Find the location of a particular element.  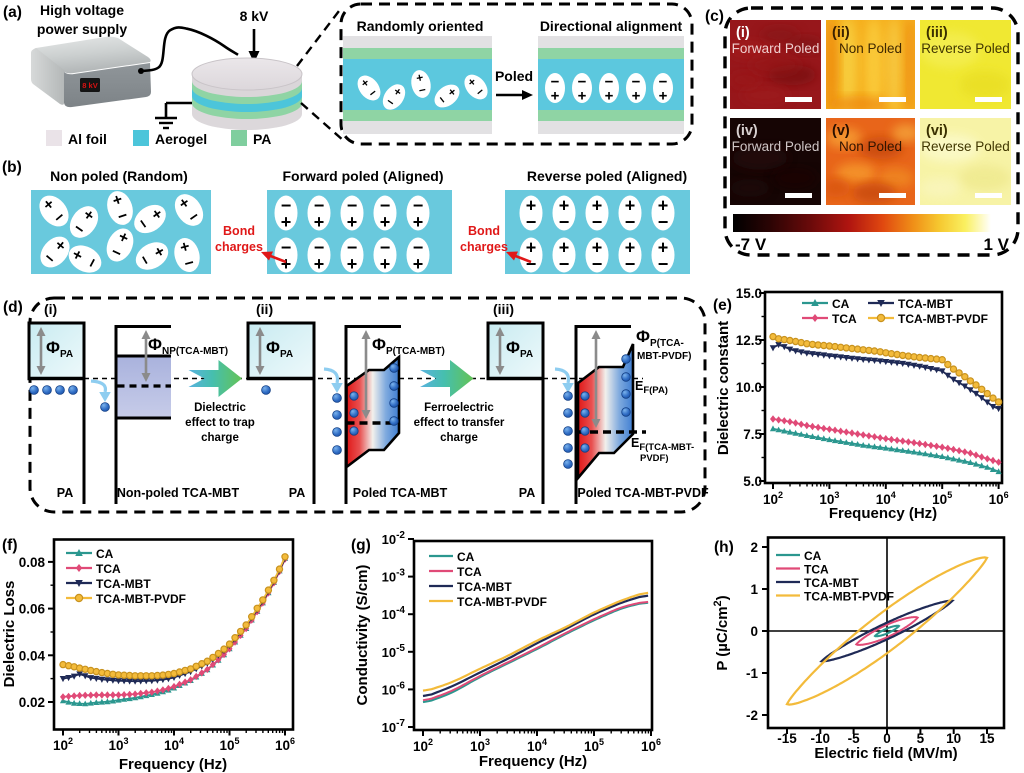

svg-text: 8 kV is located at coordinates (254, 16).